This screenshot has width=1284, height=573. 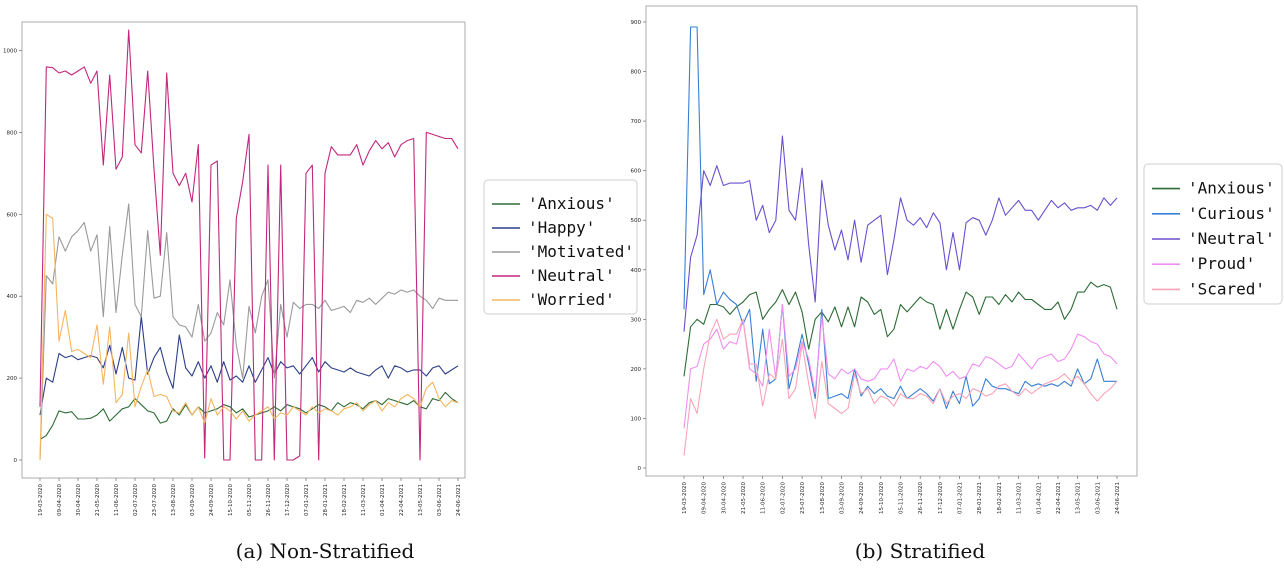 I want to click on caption-b: (b) Stratified, so click(x=920, y=551).